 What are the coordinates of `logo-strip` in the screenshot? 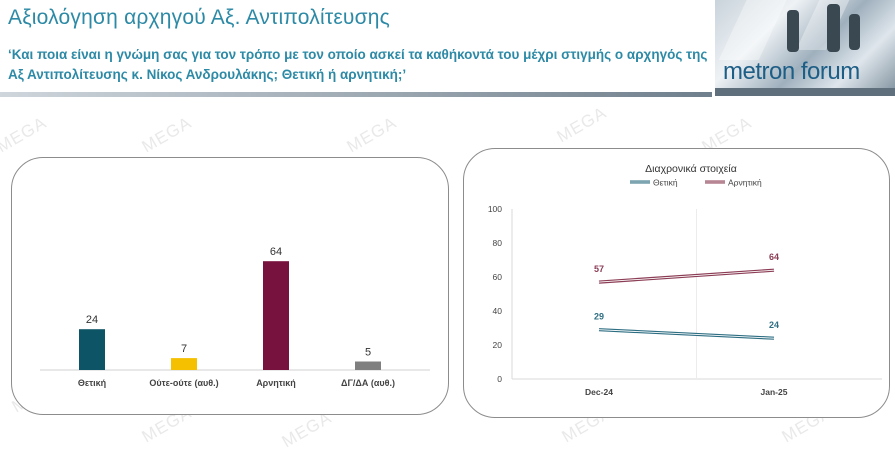 It's located at (805, 92).